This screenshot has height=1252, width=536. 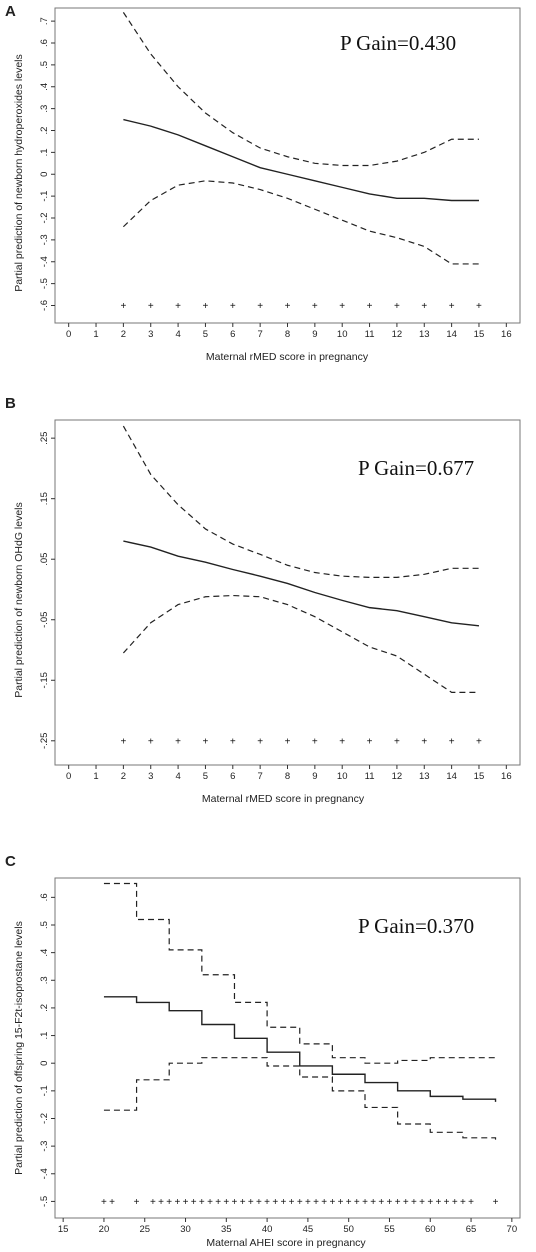 What do you see at coordinates (44, 897) in the screenshot?
I see `y-tick-label-c-11: .6` at bounding box center [44, 897].